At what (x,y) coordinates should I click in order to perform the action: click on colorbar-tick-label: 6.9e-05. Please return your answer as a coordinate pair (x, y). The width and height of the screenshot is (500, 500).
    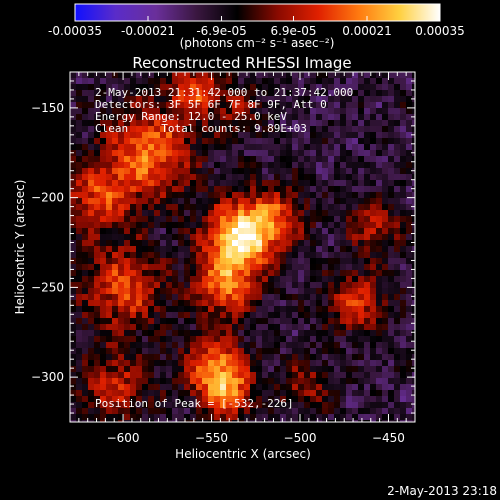
    Looking at the image, I should click on (293, 31).